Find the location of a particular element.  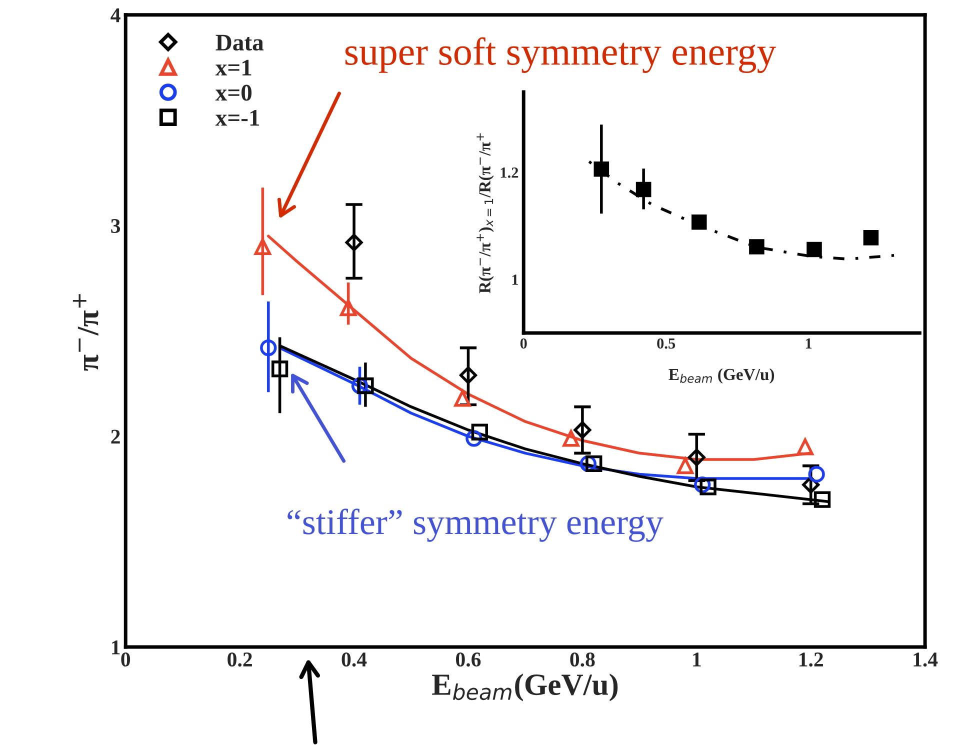

y-tick-label: 4 is located at coordinates (115, 15).